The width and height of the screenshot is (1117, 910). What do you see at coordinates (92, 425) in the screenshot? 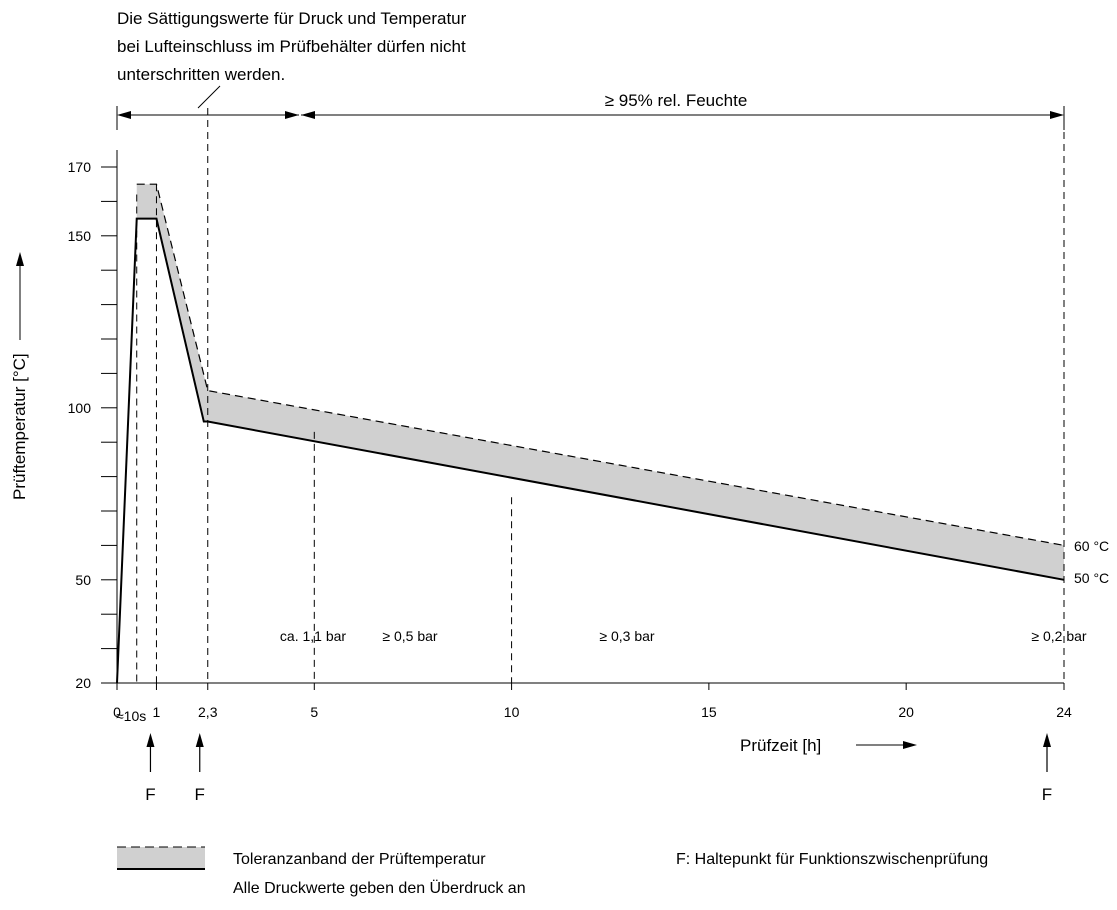
I see `y-ticks-layer: 20 50 100 150 170` at bounding box center [92, 425].